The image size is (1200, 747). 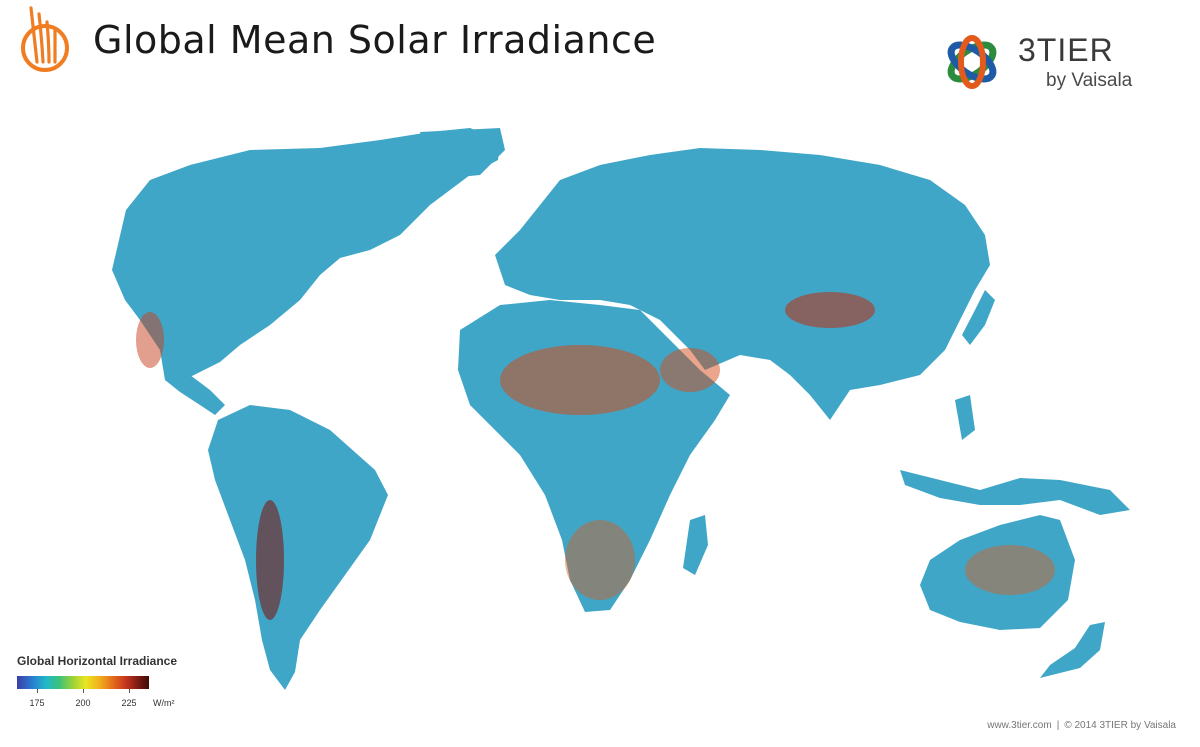 What do you see at coordinates (45, 39) in the screenshot?
I see `sun-rays-icon` at bounding box center [45, 39].